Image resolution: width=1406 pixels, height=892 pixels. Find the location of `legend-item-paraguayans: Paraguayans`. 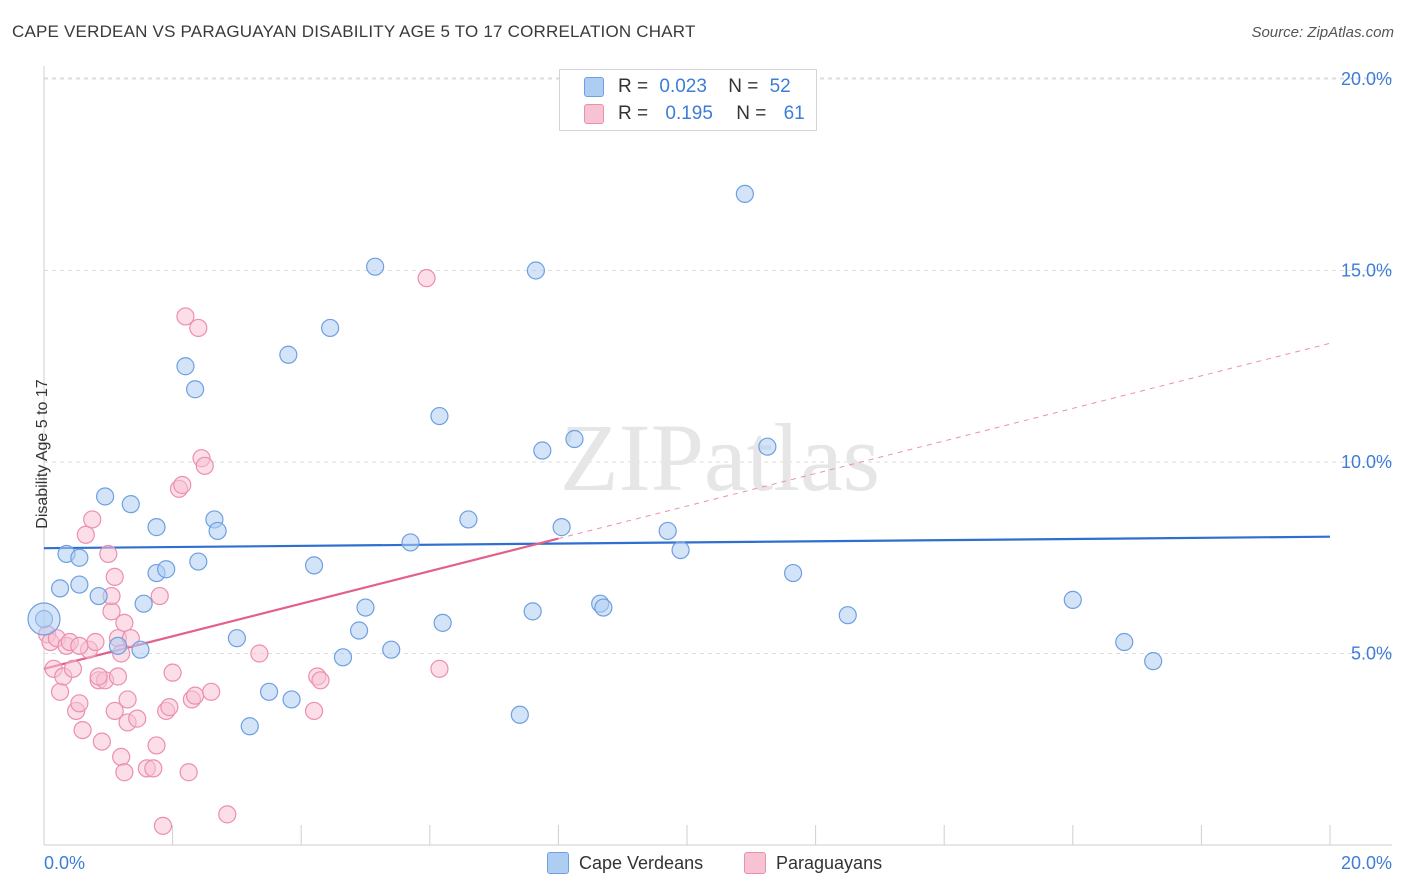

legend-item-paraguayans: Paraguayans is located at coordinates (813, 863).